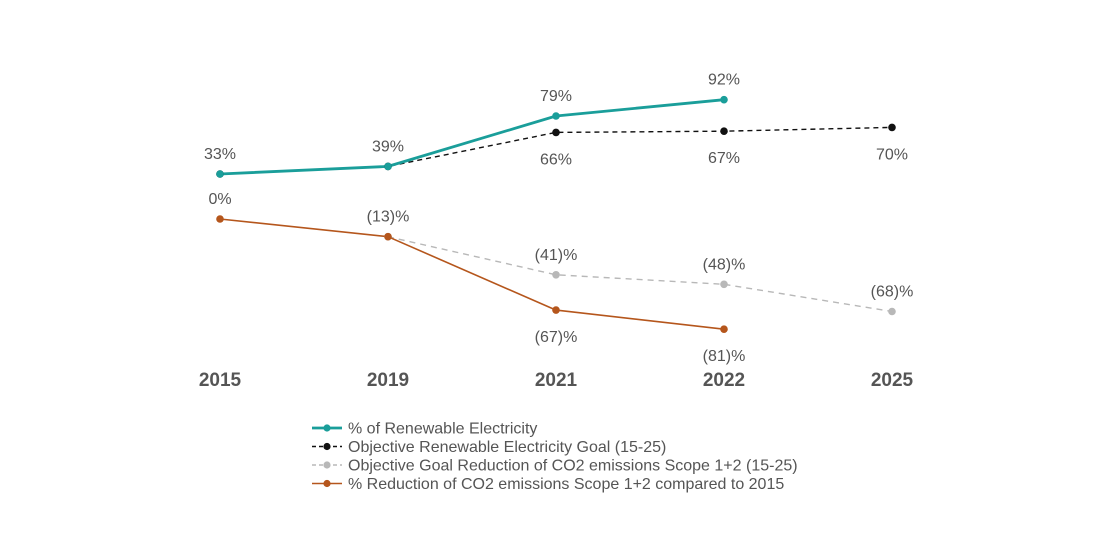  I want to click on x-tick-label-4: 2025, so click(892, 380).